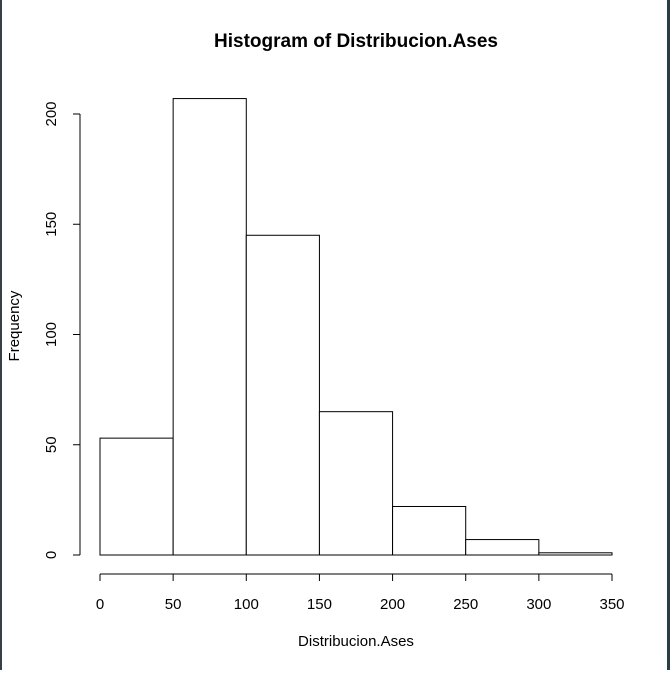 The height and width of the screenshot is (675, 670). Describe the element at coordinates (100, 604) in the screenshot. I see `x-tick-label-0: 0` at that location.